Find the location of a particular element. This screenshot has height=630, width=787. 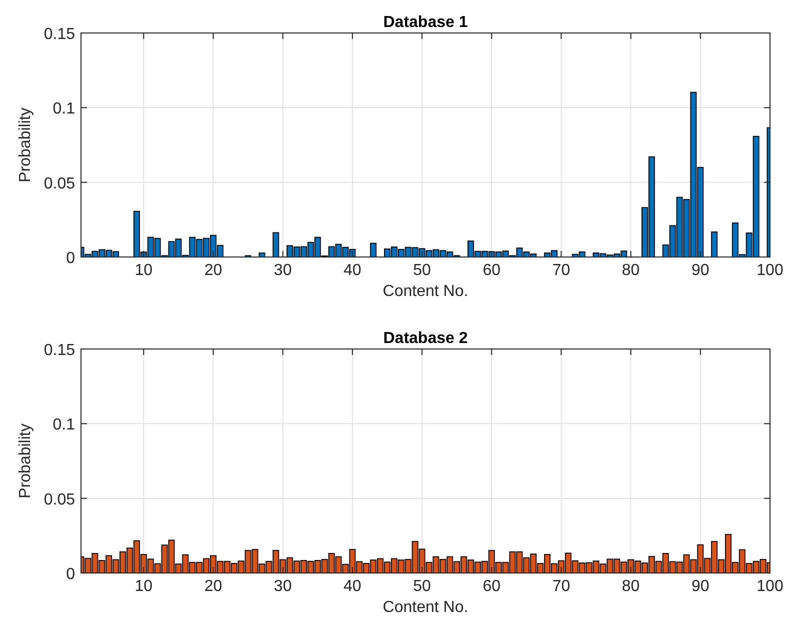

chart-title: Database 1 is located at coordinates (425, 22).